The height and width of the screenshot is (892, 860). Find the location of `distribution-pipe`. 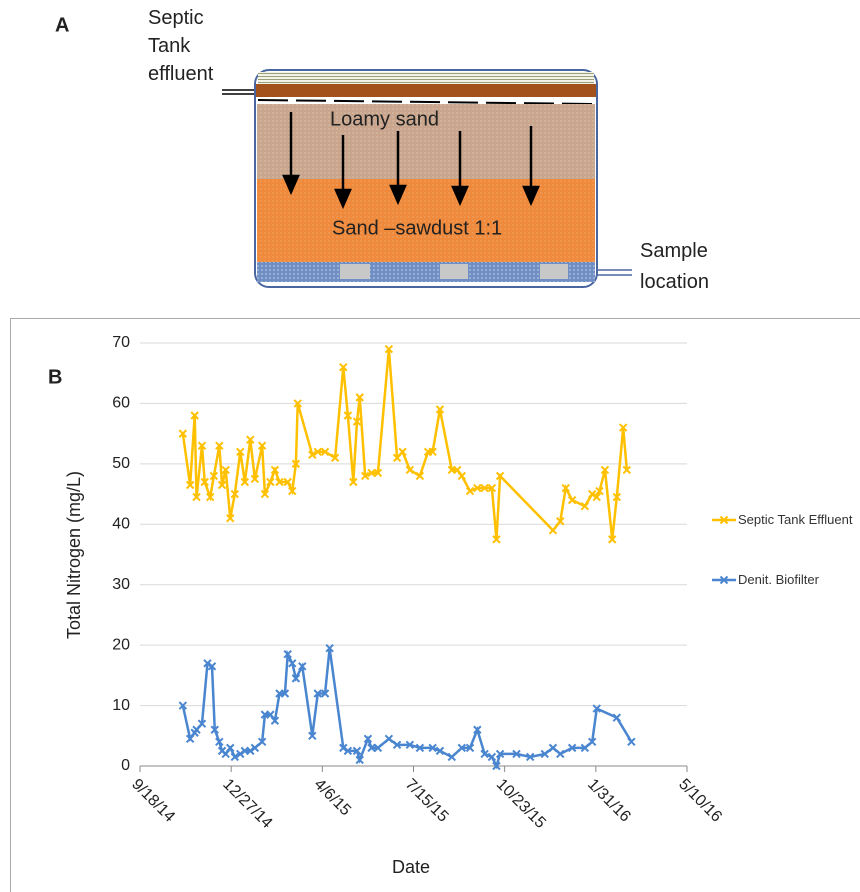

distribution-pipe is located at coordinates (426, 102).